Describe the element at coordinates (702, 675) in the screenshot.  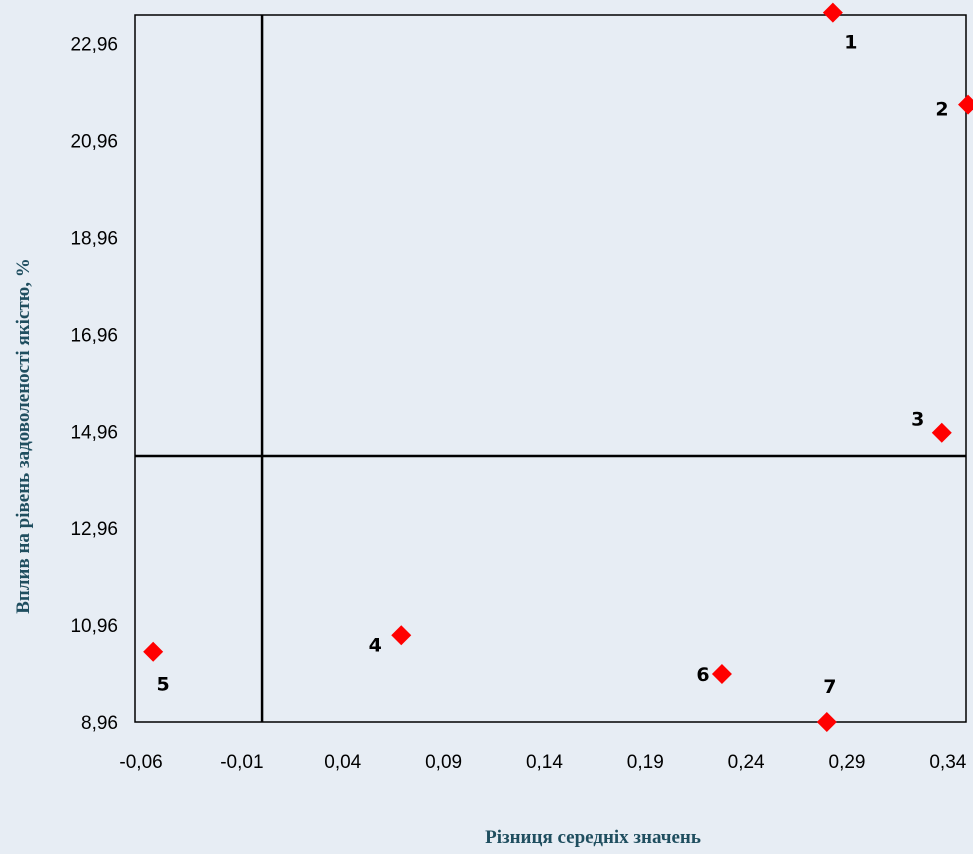
I see `data-point-label: 6` at that location.